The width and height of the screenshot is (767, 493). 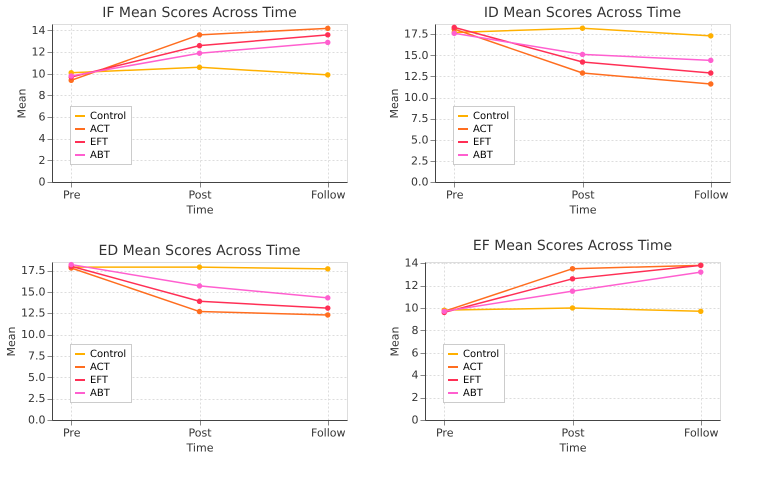 I want to click on chart-title: EF Mean Scores Across Time, so click(x=572, y=246).